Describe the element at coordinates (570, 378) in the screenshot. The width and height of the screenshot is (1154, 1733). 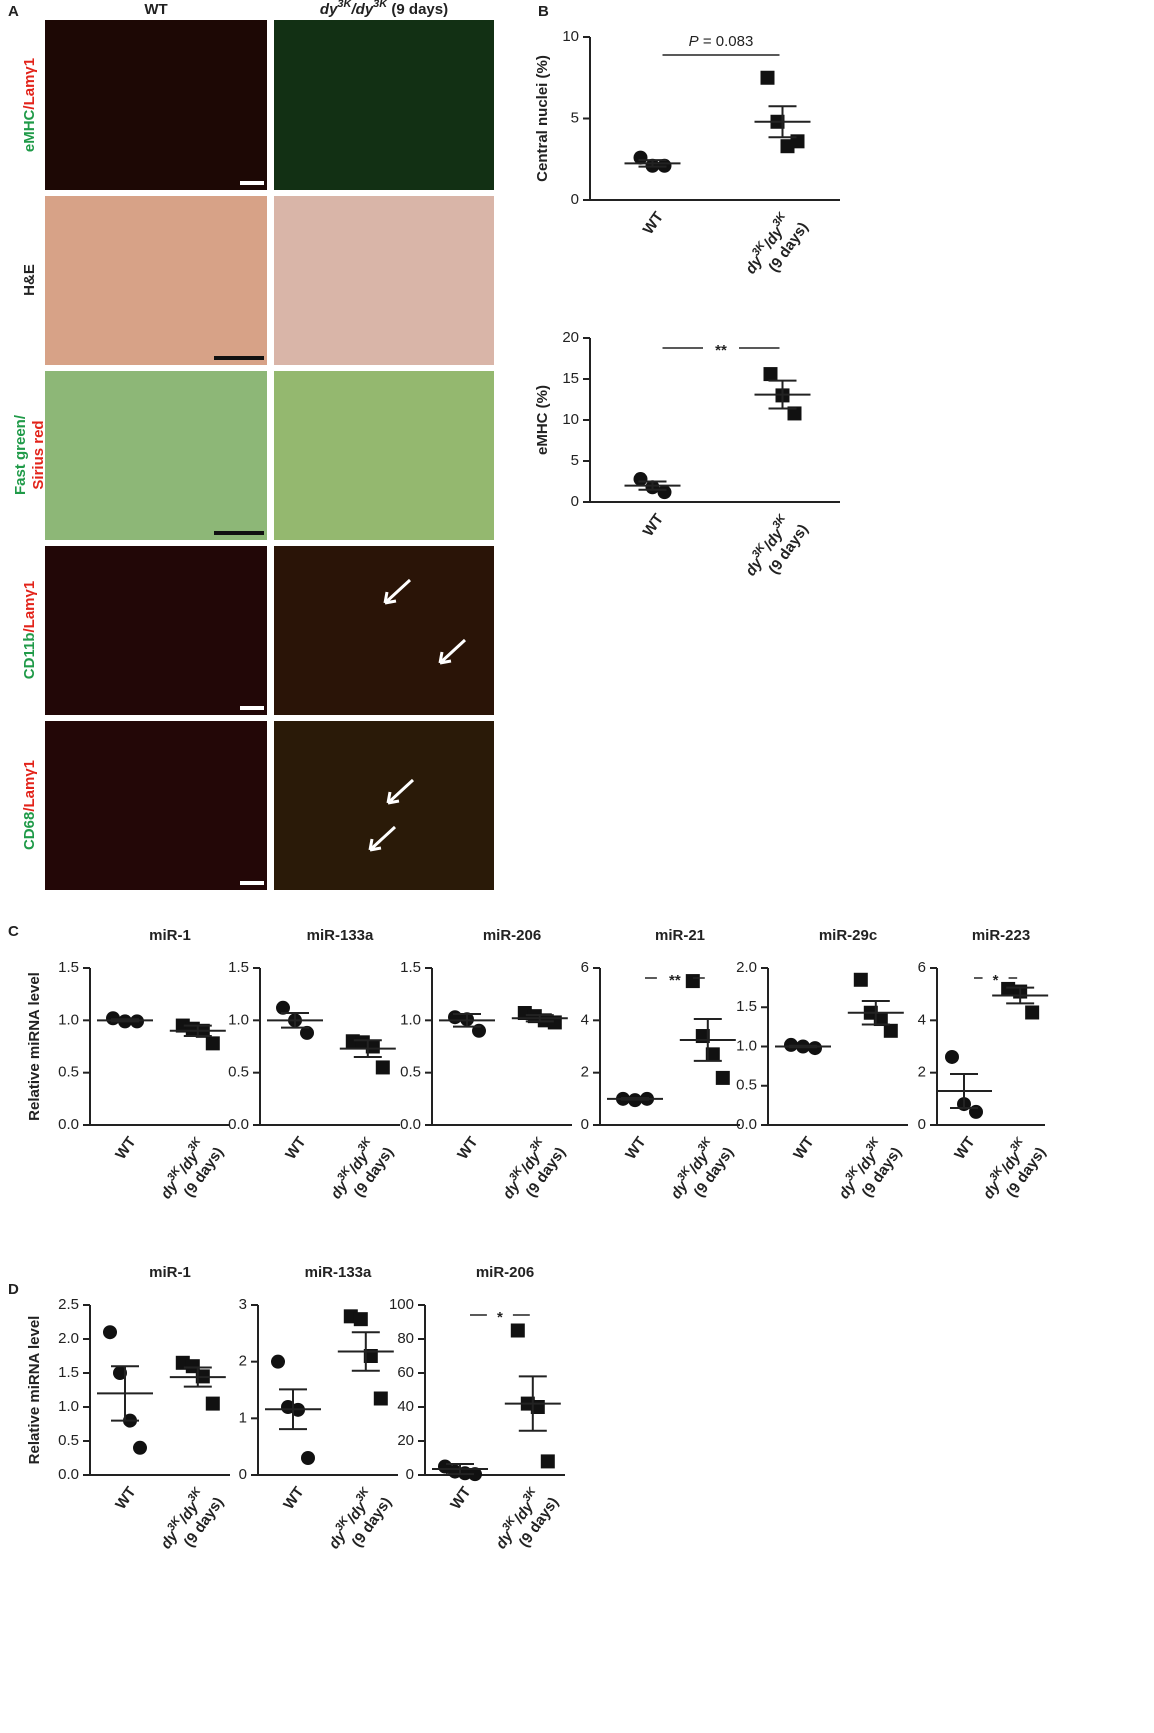
I see `y-tick-label: 15` at that location.